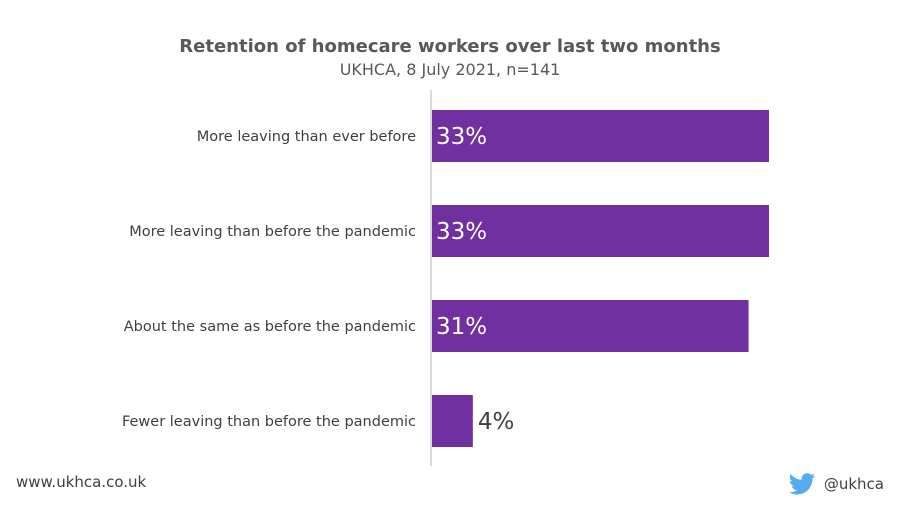 This screenshot has height=506, width=900. I want to click on category-label: More leaving than ever before, so click(306, 137).